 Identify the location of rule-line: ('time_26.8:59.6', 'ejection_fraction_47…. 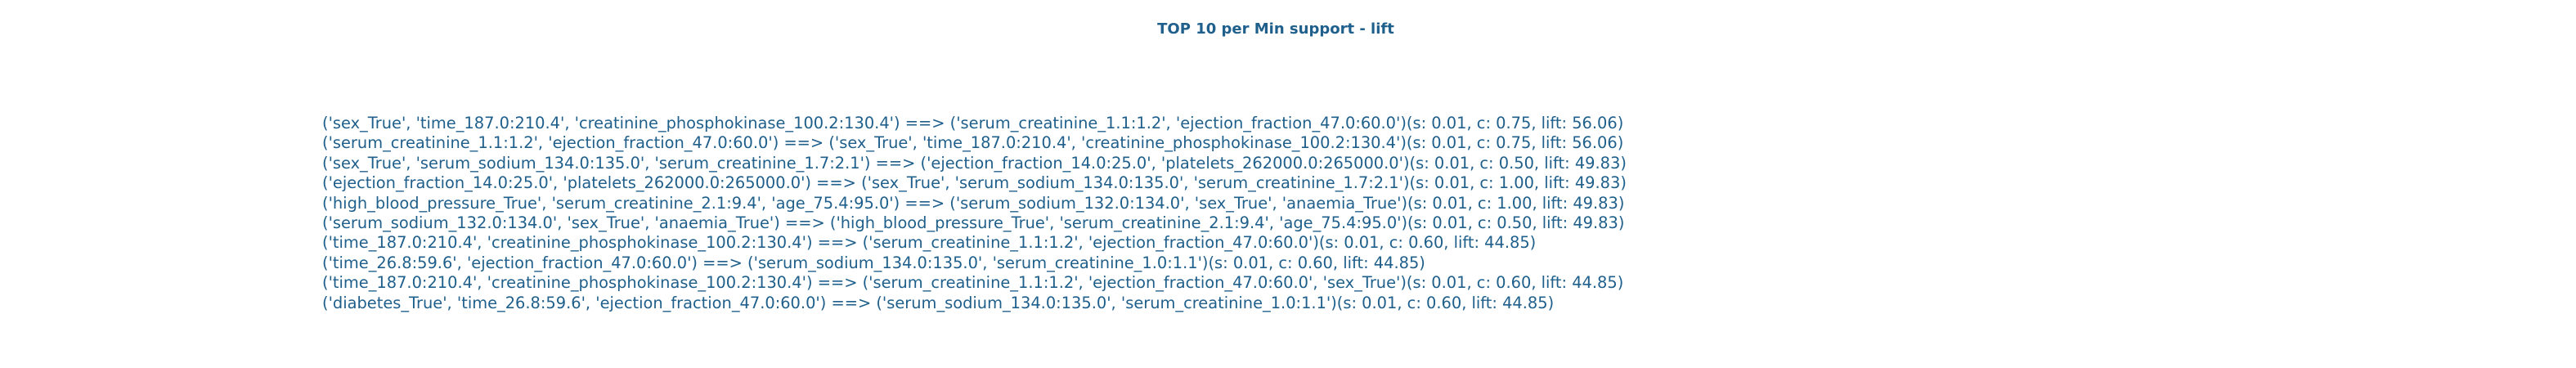
(874, 262).